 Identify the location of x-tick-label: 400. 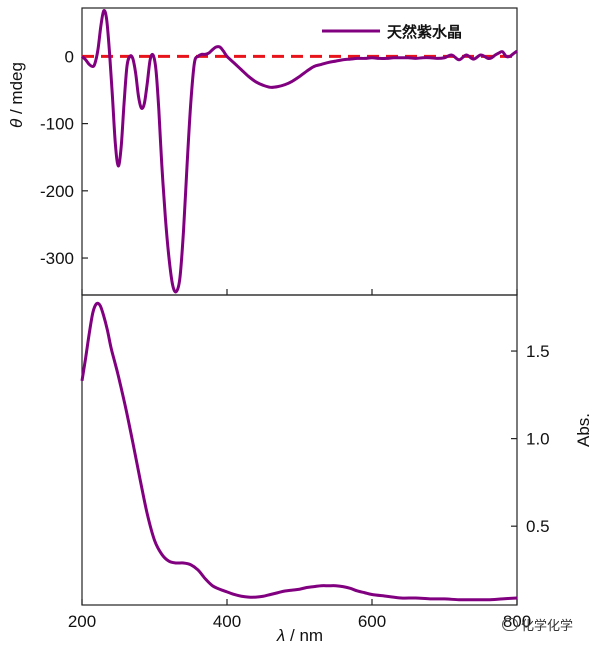
(227, 621).